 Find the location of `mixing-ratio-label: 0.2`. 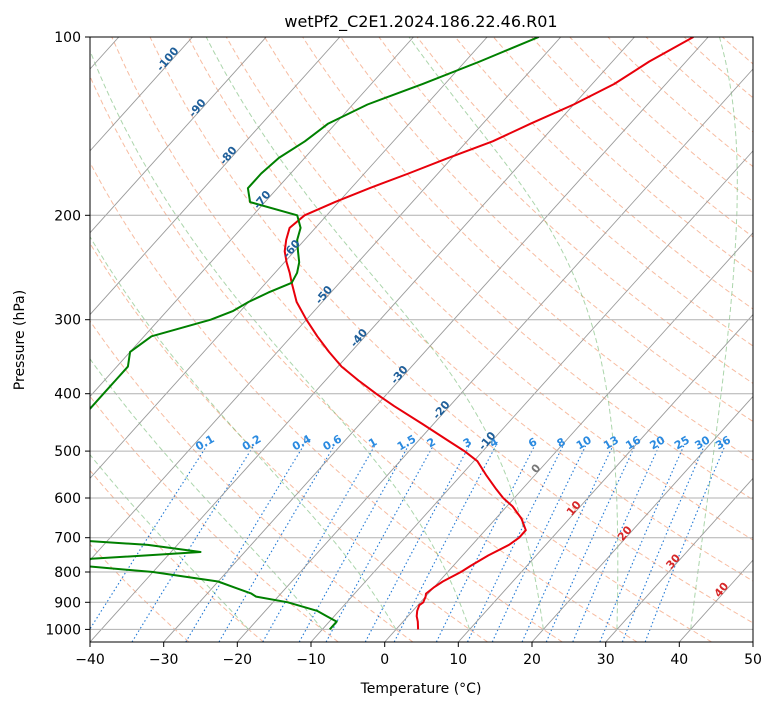

mixing-ratio-label: 0.2 is located at coordinates (251, 442).